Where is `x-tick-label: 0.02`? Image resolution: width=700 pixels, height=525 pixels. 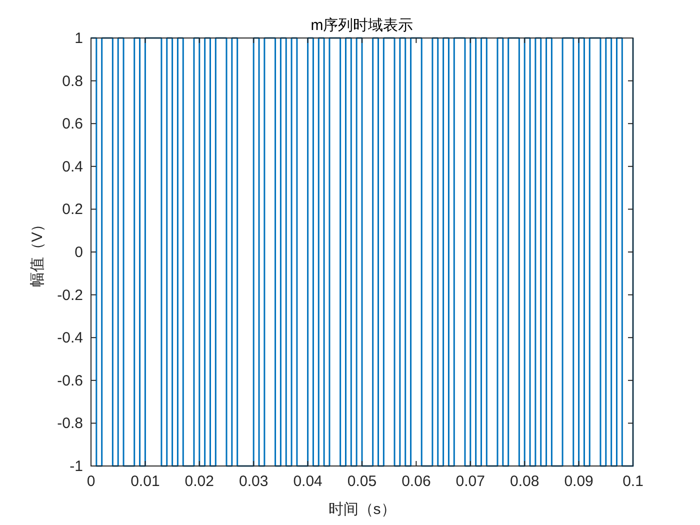 x-tick-label: 0.02 is located at coordinates (199, 481).